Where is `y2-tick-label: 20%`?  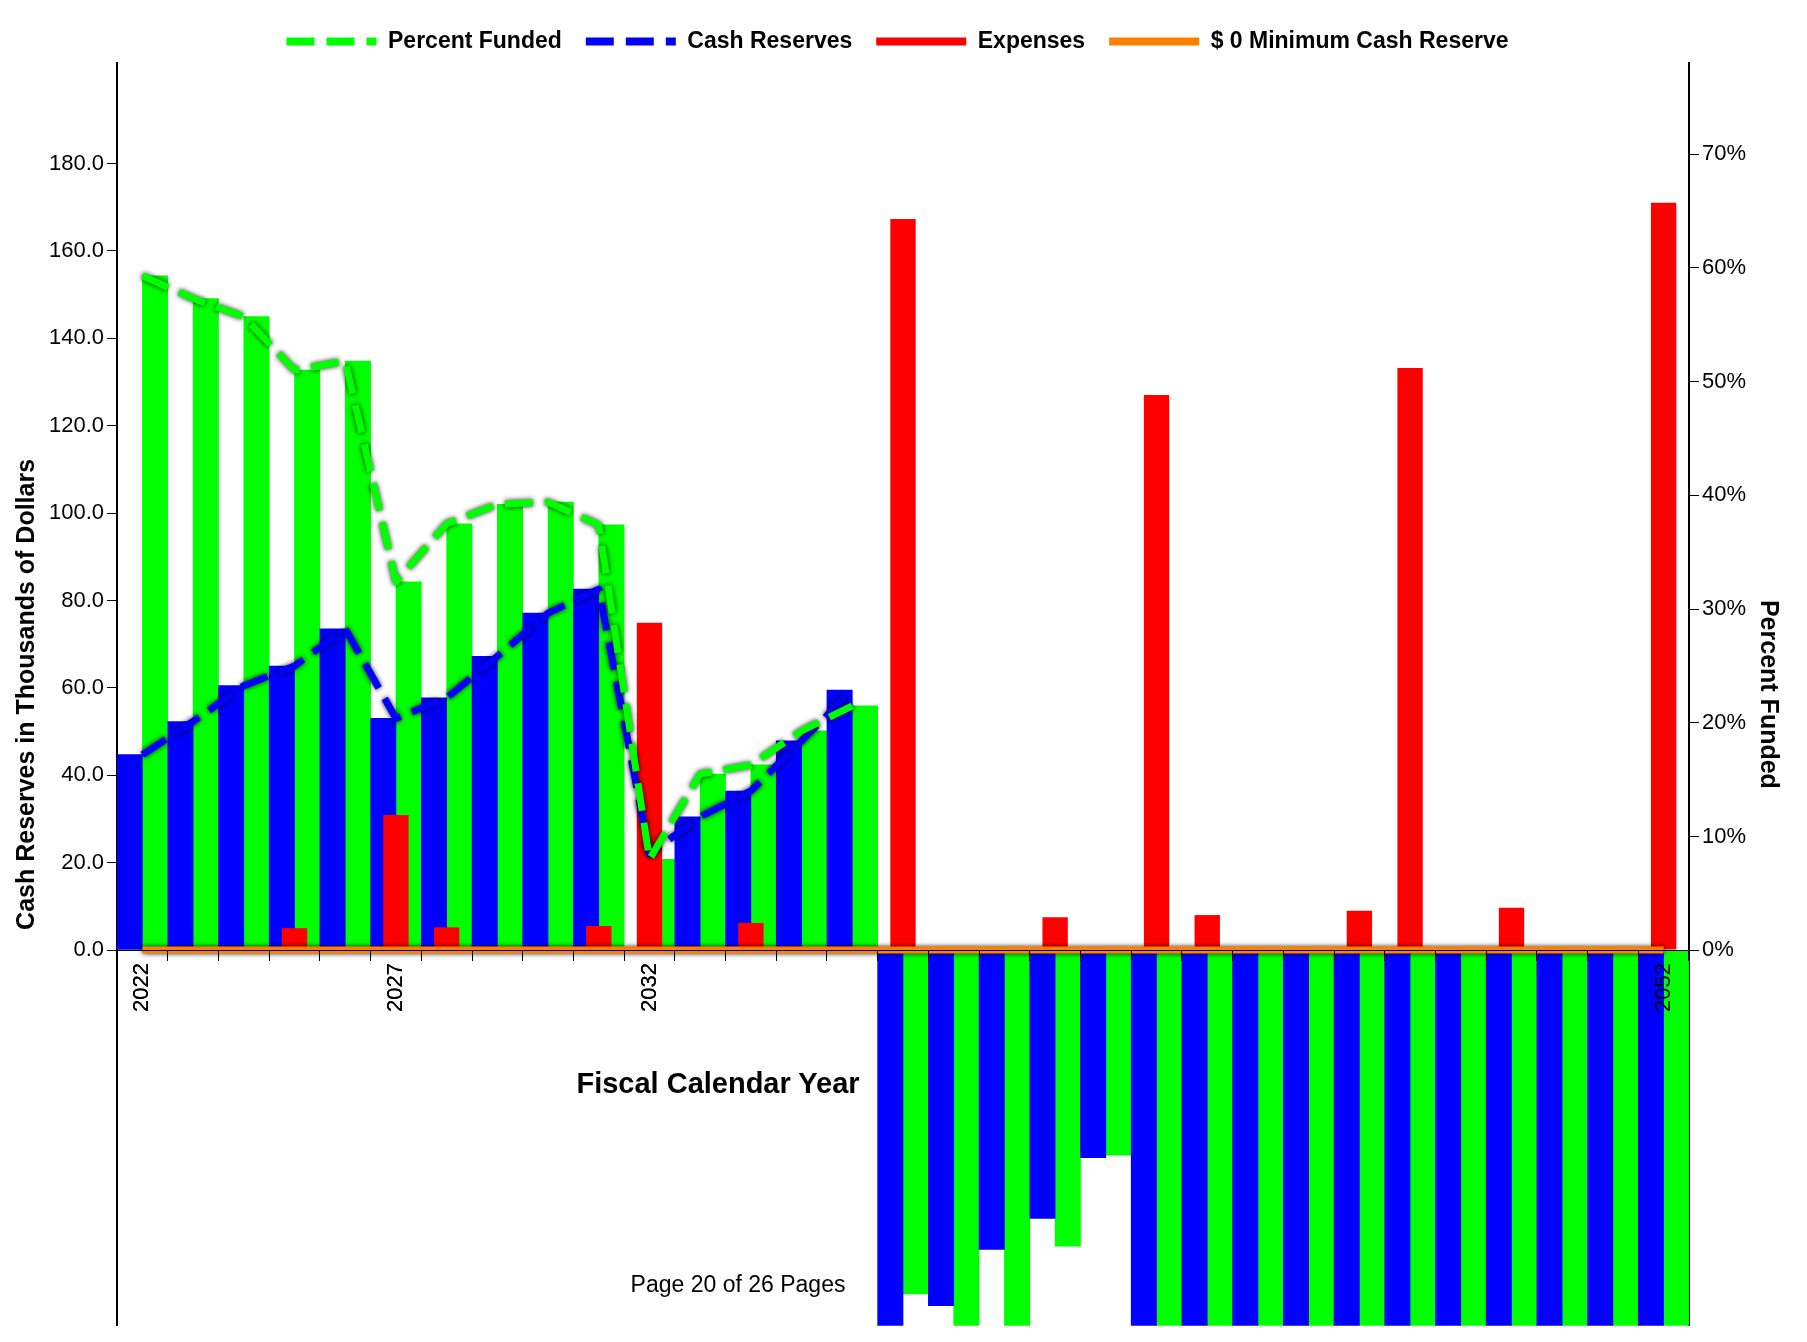
y2-tick-label: 20% is located at coordinates (1724, 721).